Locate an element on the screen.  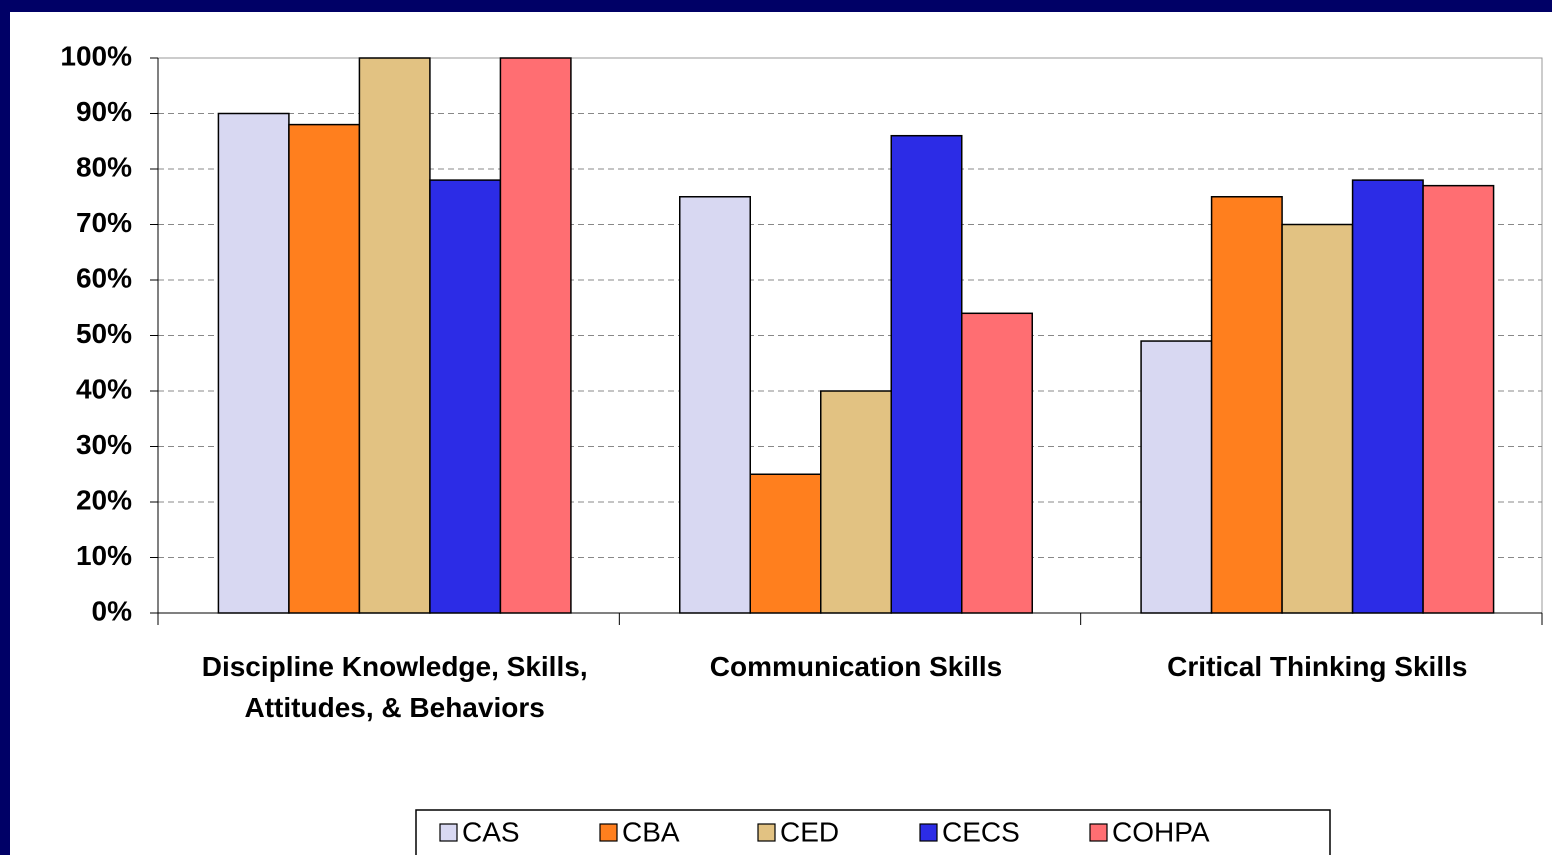
y-tick-label: 100% is located at coordinates (96, 55).